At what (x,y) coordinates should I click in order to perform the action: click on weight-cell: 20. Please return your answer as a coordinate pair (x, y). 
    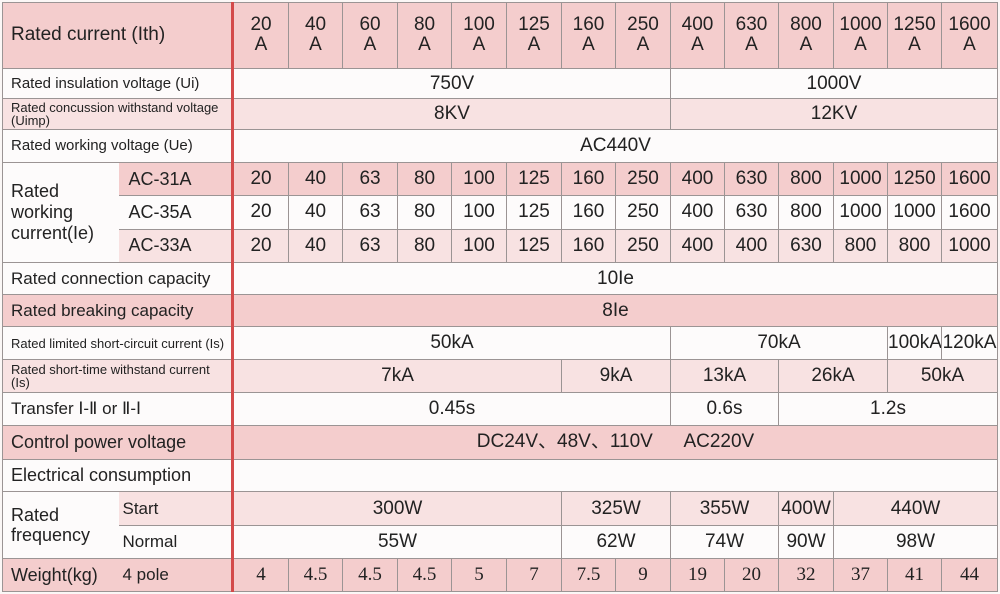
    Looking at the image, I should click on (752, 575).